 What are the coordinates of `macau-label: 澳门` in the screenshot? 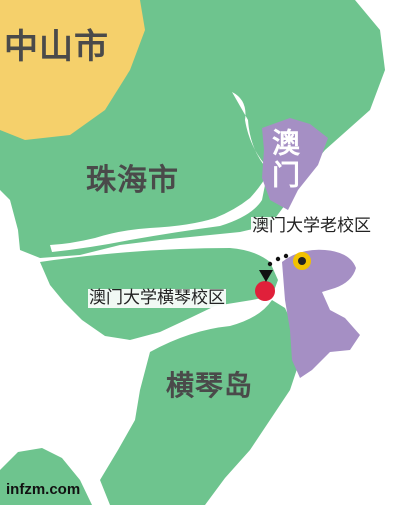 It's located at (284, 160).